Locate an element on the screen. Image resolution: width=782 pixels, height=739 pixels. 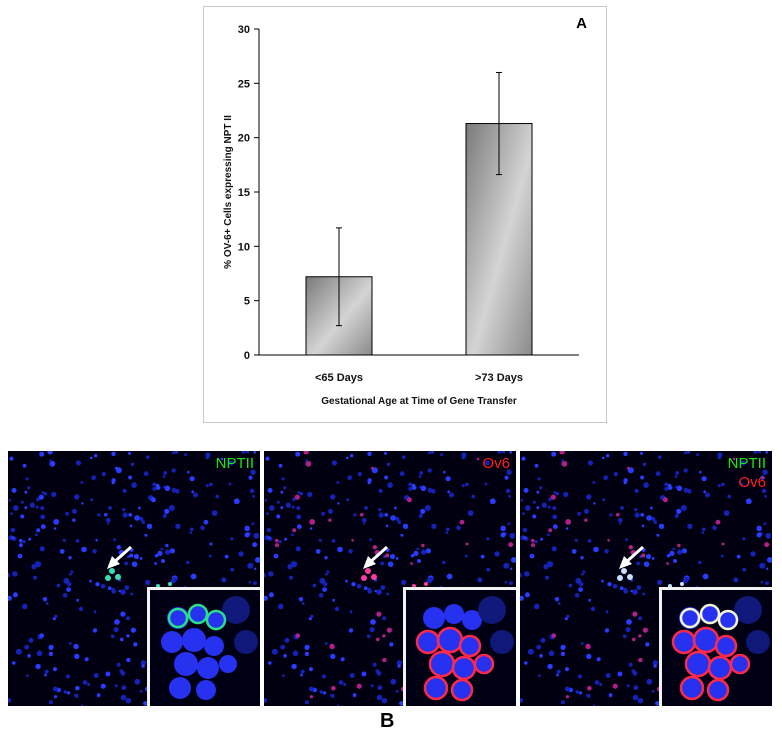
y-tick-label: 25 is located at coordinates (244, 84).